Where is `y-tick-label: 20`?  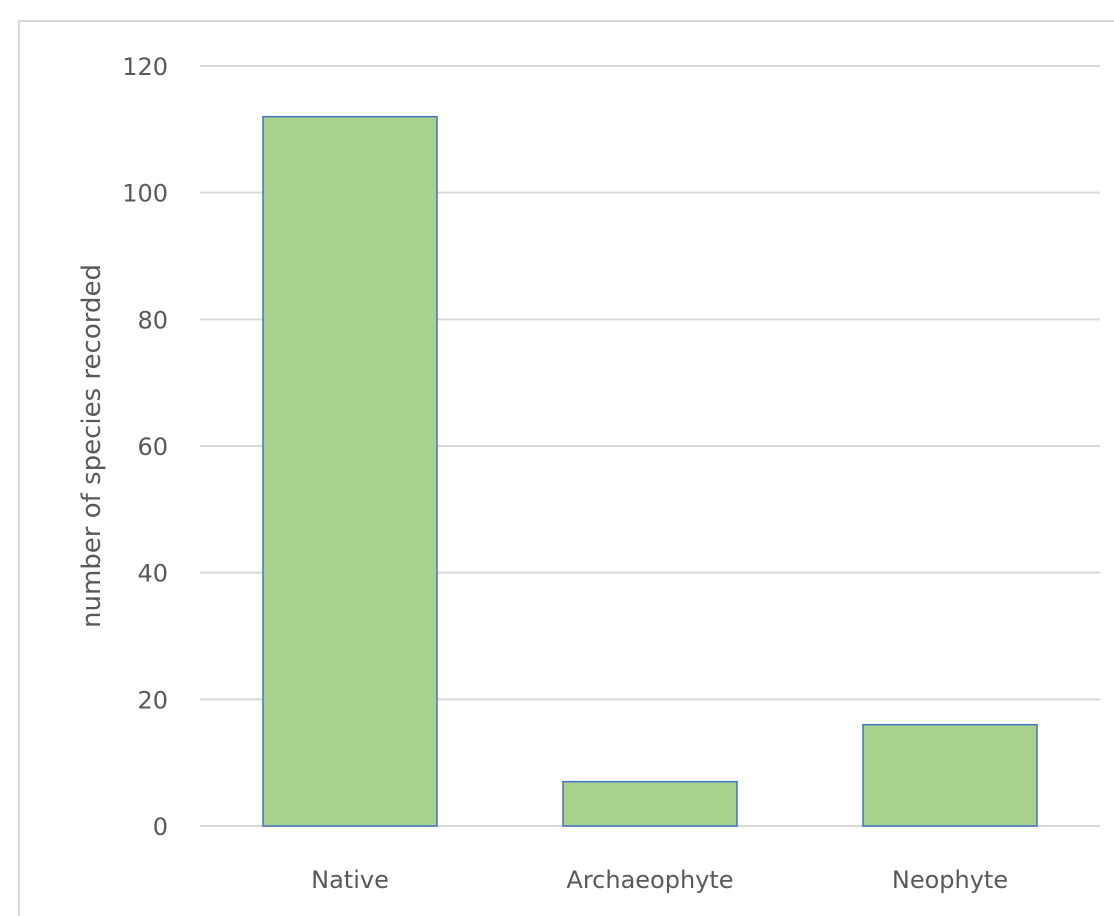
y-tick-label: 20 is located at coordinates (152, 700).